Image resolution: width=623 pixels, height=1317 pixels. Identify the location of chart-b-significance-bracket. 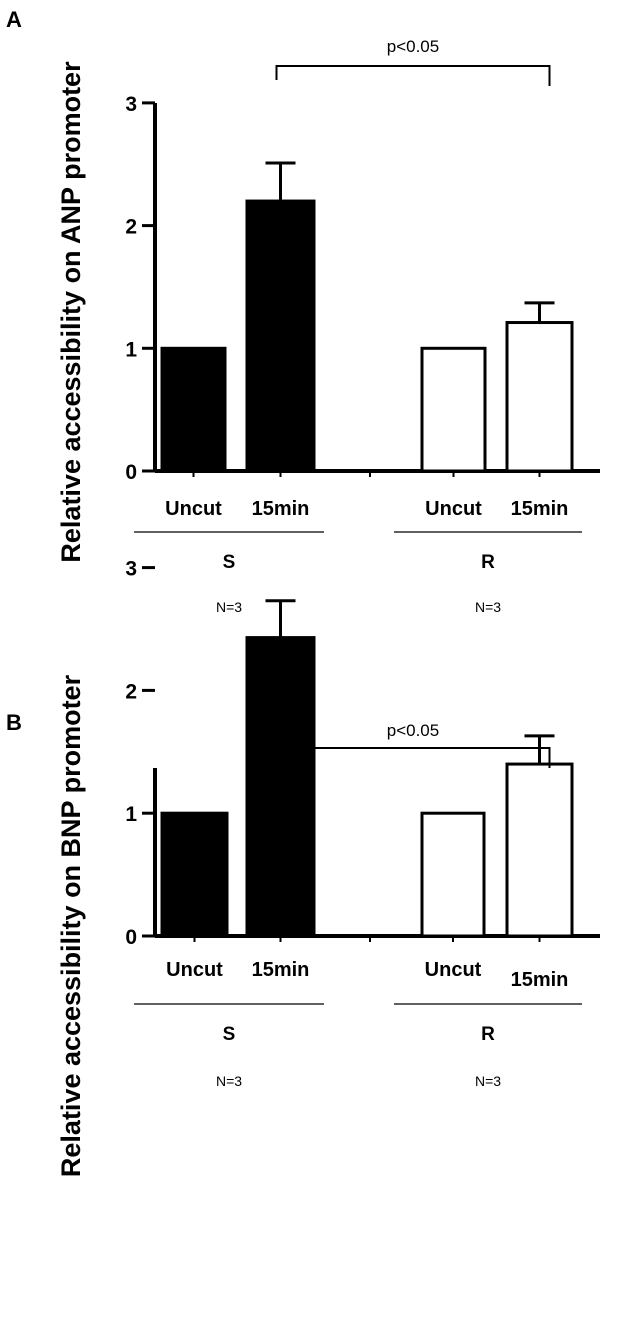
(413, 757).